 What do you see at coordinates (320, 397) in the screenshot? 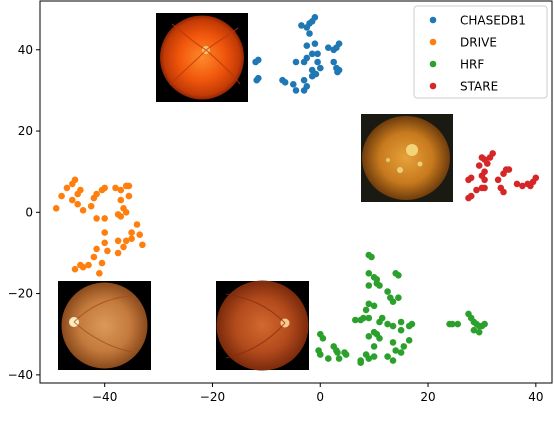
I see `x-tick-label: 0` at bounding box center [320, 397].